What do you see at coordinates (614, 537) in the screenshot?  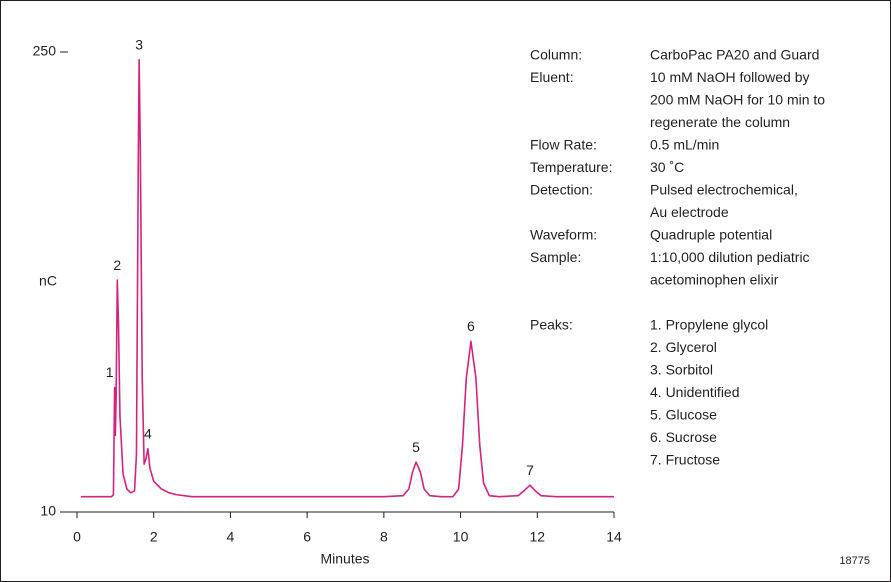 I see `x-tick-label: 14` at bounding box center [614, 537].